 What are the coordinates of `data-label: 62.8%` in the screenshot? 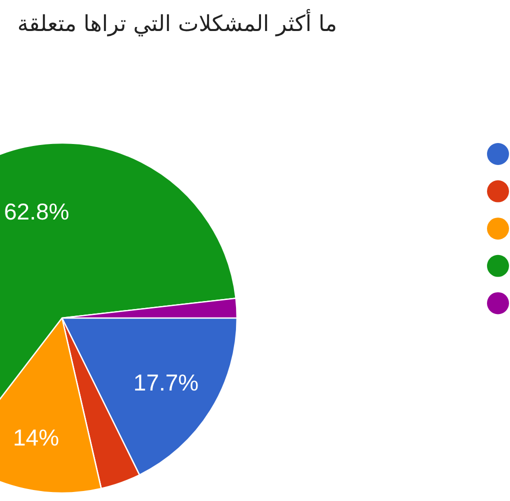 It's located at (37, 211).